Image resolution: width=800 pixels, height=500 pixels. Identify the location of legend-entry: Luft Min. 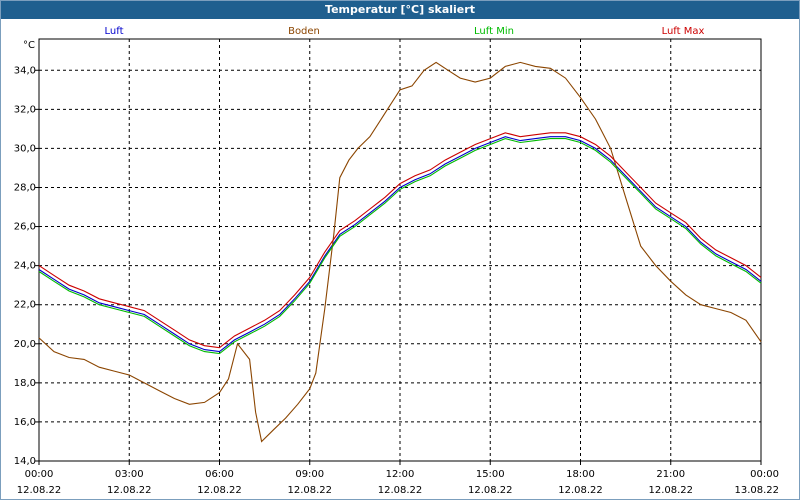
(494, 31).